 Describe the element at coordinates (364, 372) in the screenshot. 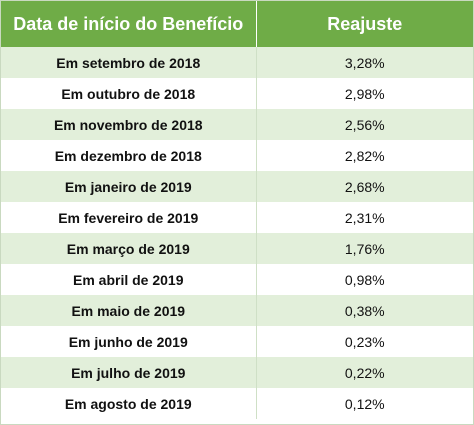

I see `row-reajuste: 0,22%` at that location.